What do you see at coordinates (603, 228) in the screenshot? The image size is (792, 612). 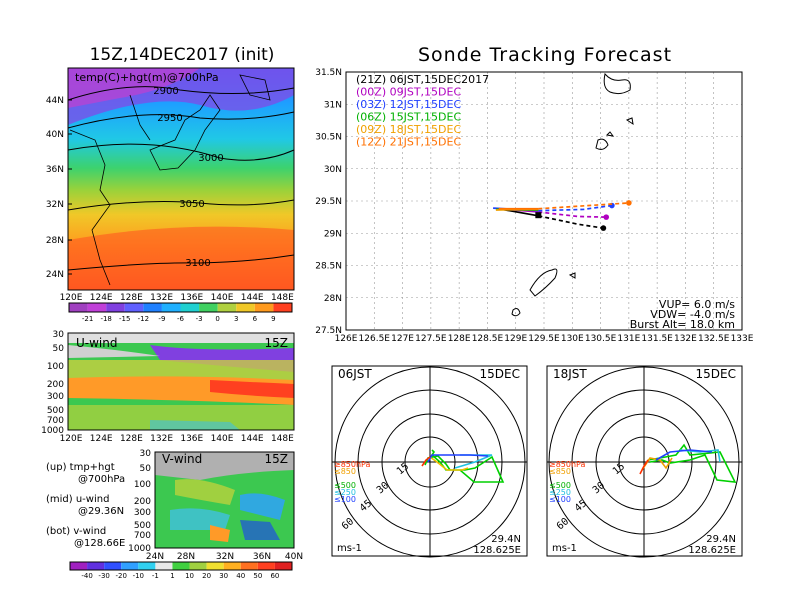 I see `track-landing-point` at bounding box center [603, 228].